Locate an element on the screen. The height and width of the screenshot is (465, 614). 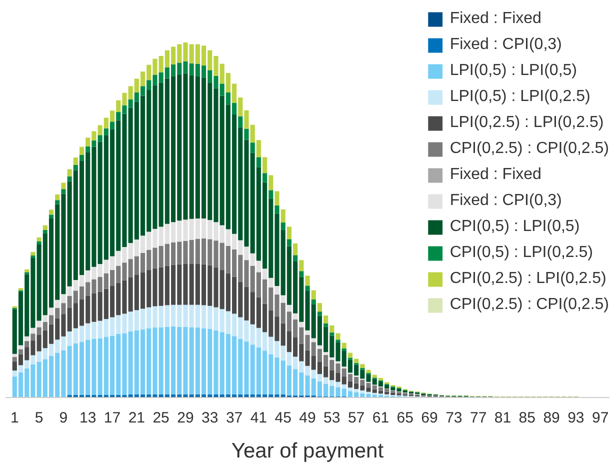
x-tick-label: 81 is located at coordinates (503, 418).